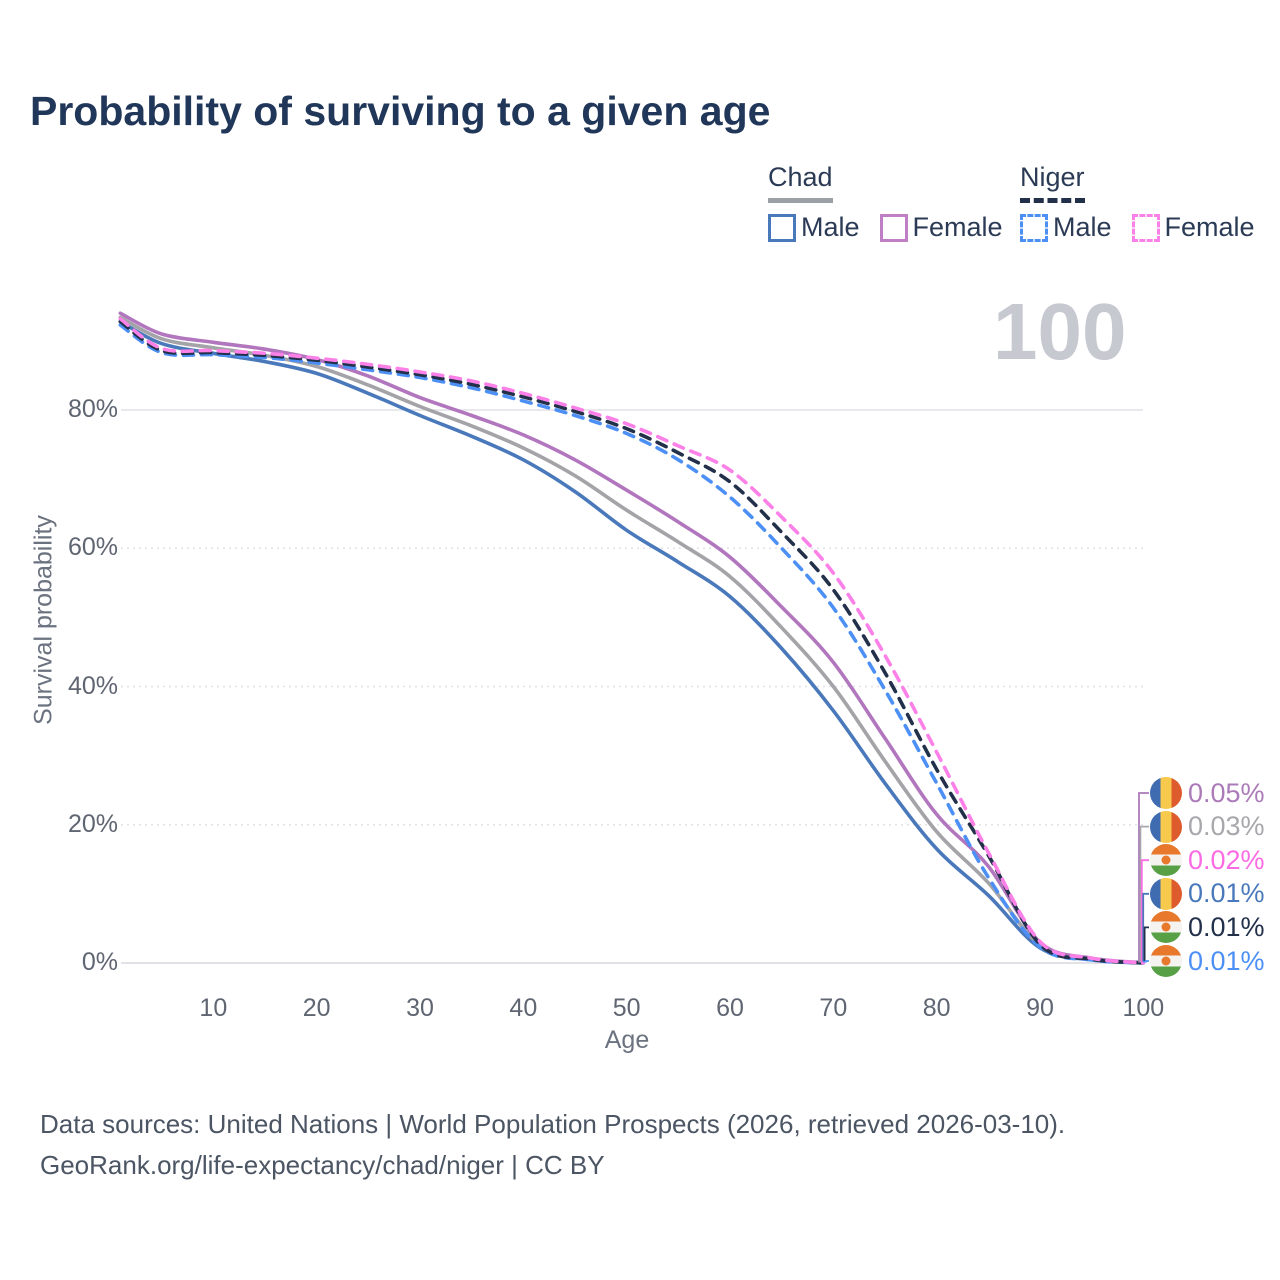 The width and height of the screenshot is (1280, 1280). What do you see at coordinates (1052, 182) in the screenshot?
I see `legend-niger-label: Niger` at bounding box center [1052, 182].